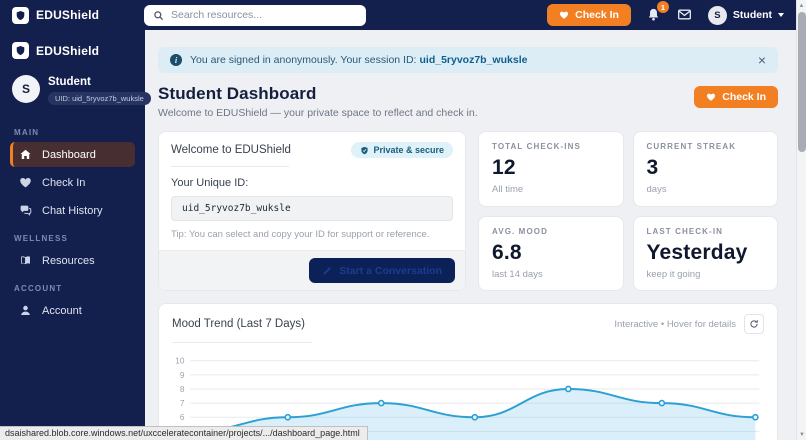 The image size is (806, 440). What do you see at coordinates (697, 252) in the screenshot?
I see `stat-value: Yesterday` at bounding box center [697, 252].